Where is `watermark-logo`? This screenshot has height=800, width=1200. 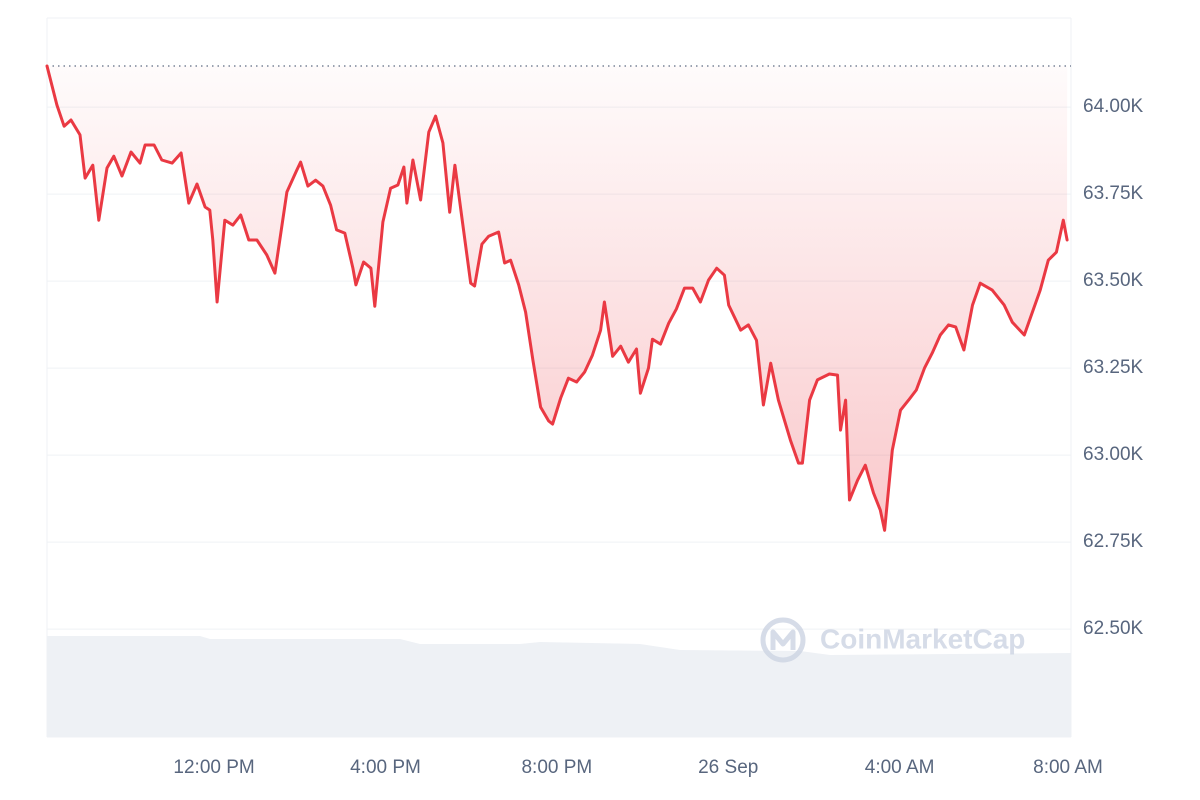
watermark-logo is located at coordinates (783, 640).